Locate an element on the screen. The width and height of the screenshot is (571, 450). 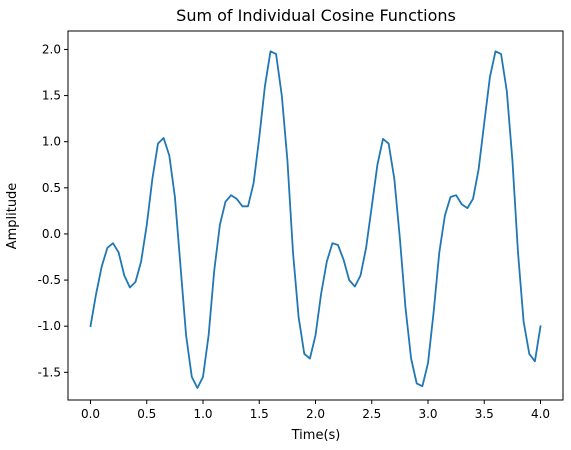
x-tick-label: 0.0 is located at coordinates (90, 414).